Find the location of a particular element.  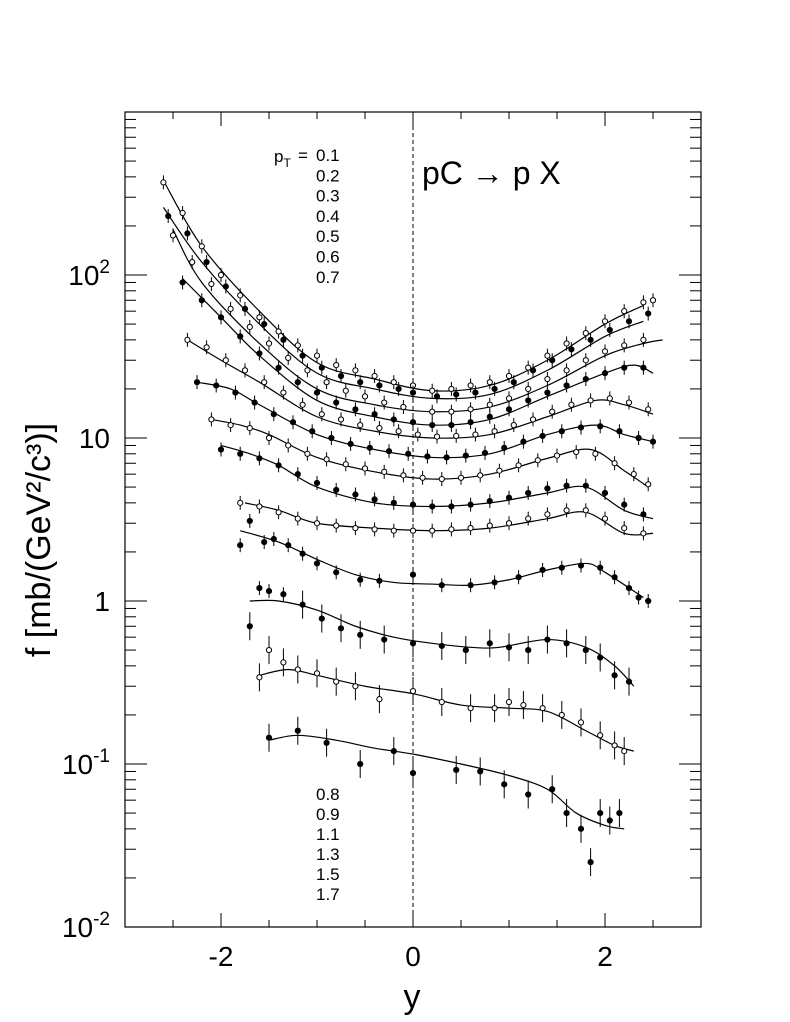

legend-value: 0.3 is located at coordinates (328, 196).